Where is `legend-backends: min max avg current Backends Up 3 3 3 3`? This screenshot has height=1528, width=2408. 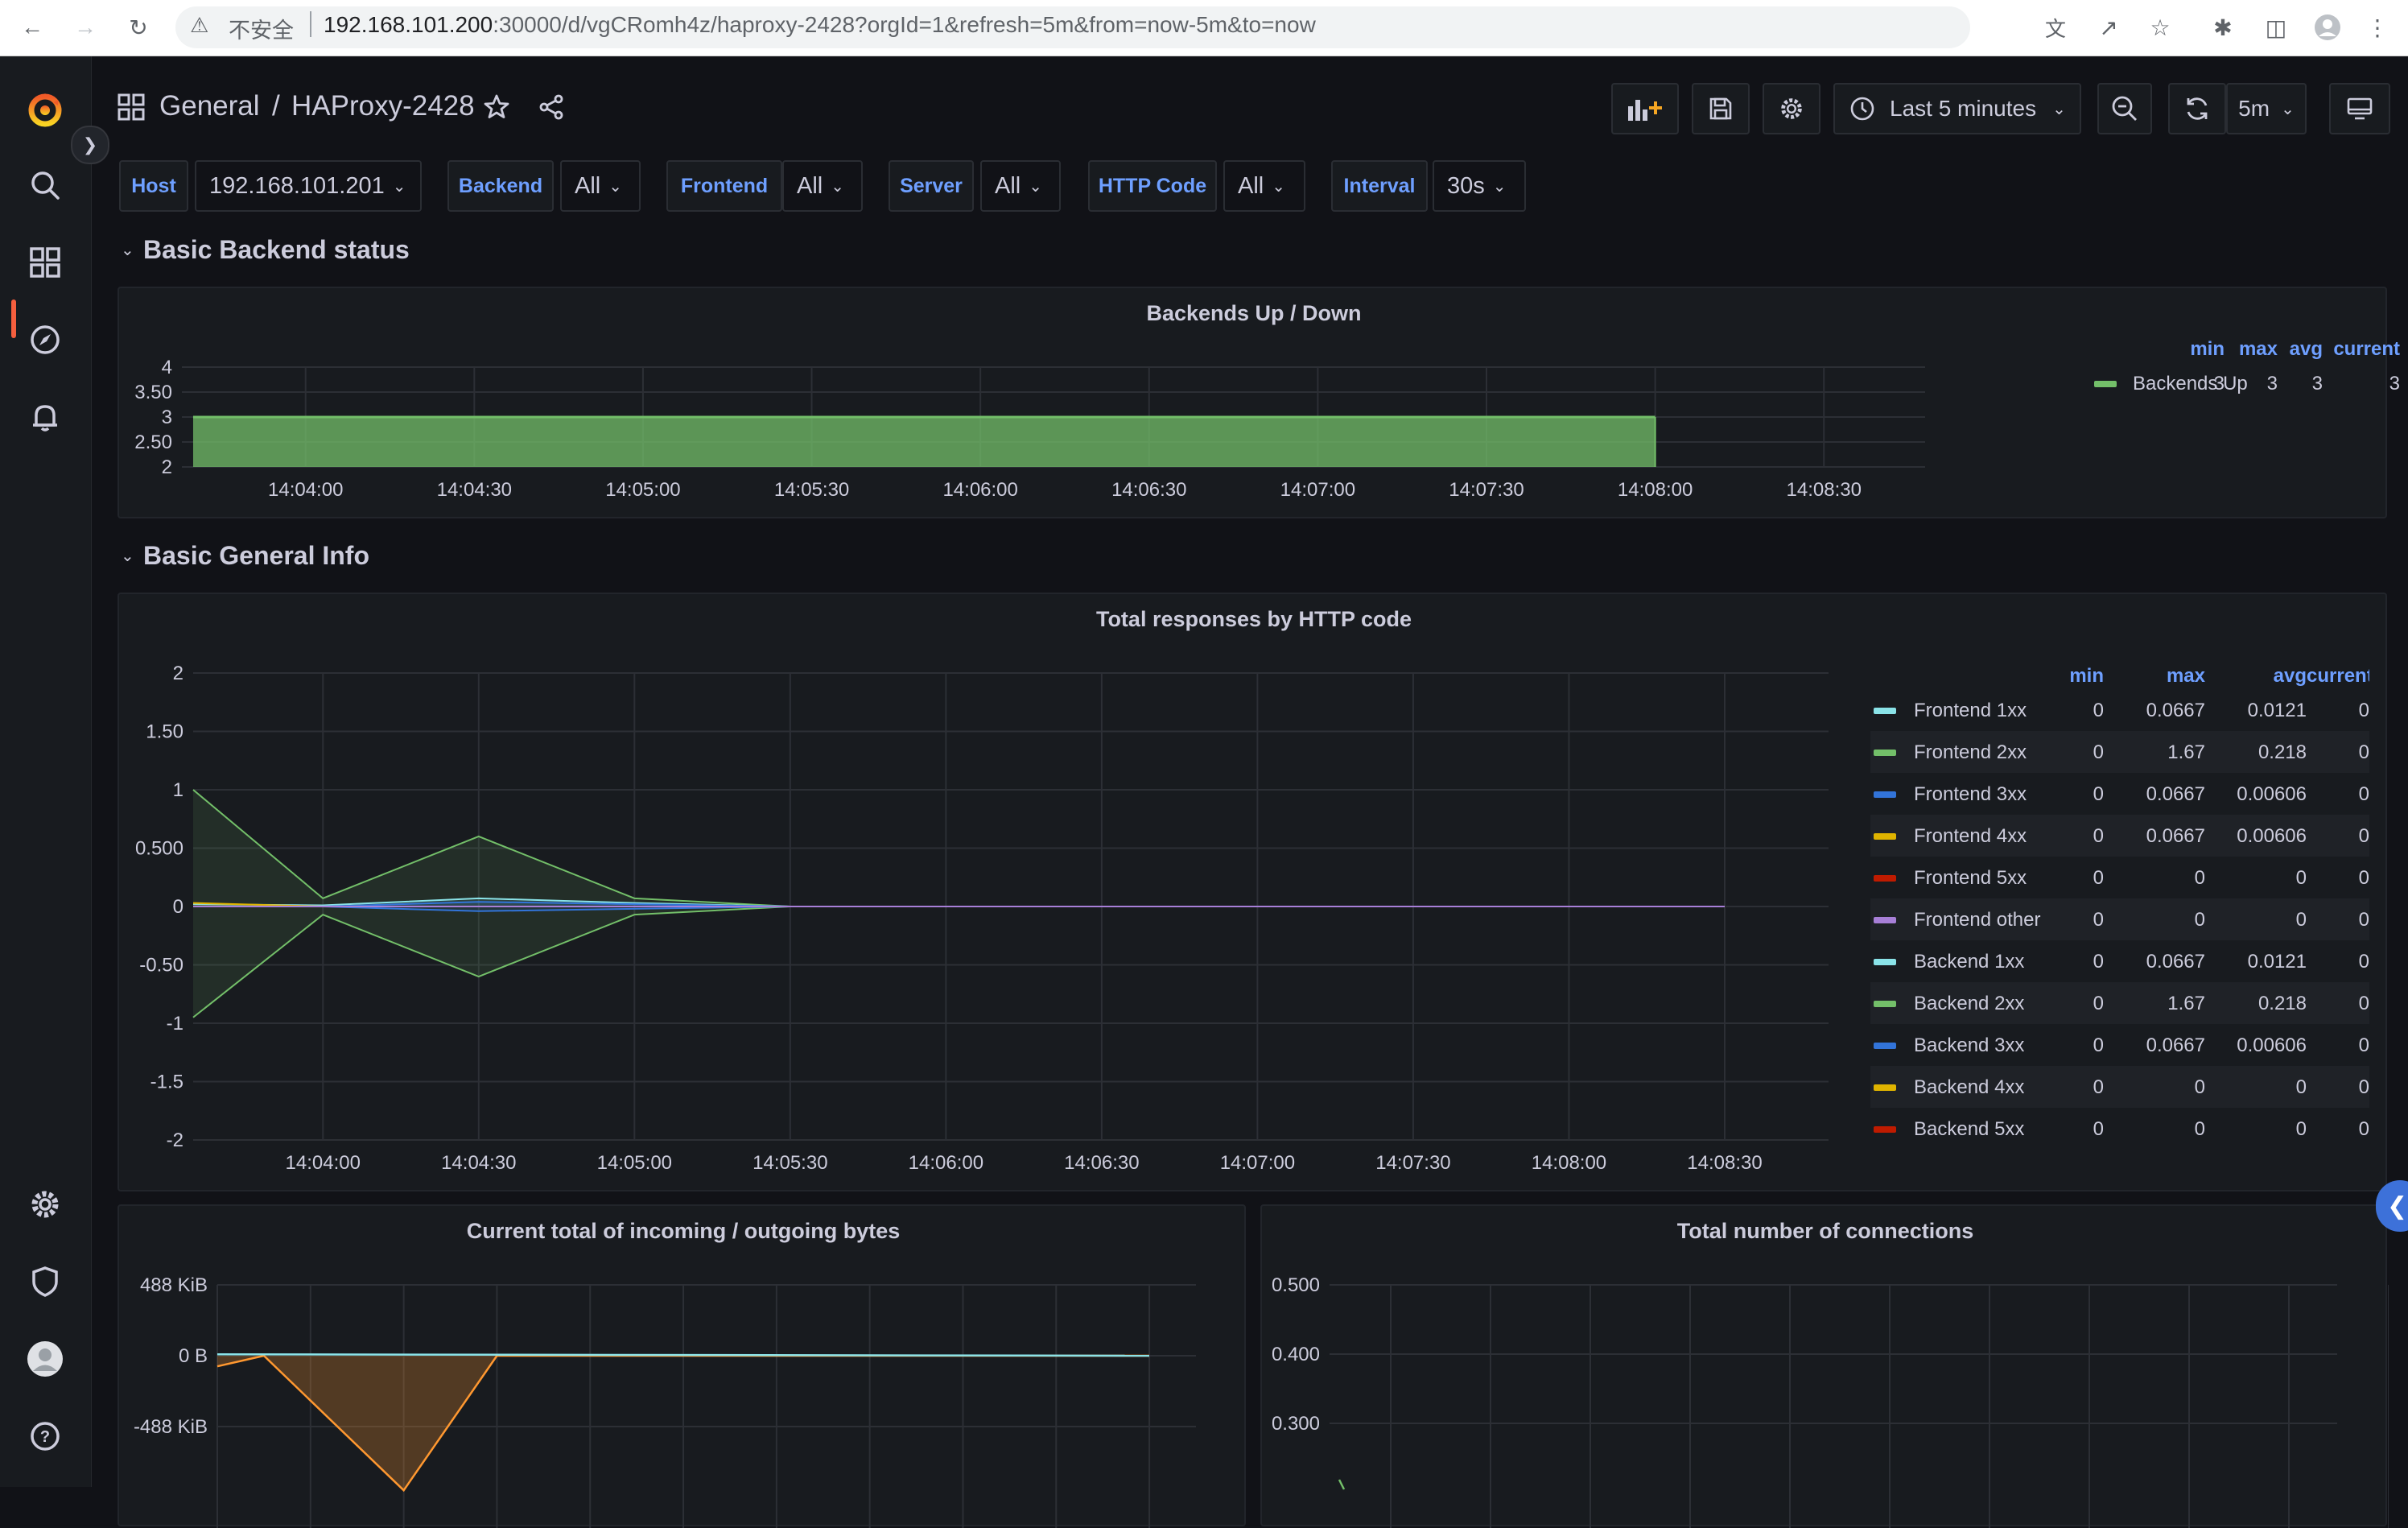 legend-backends: min max avg current Backends Up 3 3 3 3 is located at coordinates (2181, 386).